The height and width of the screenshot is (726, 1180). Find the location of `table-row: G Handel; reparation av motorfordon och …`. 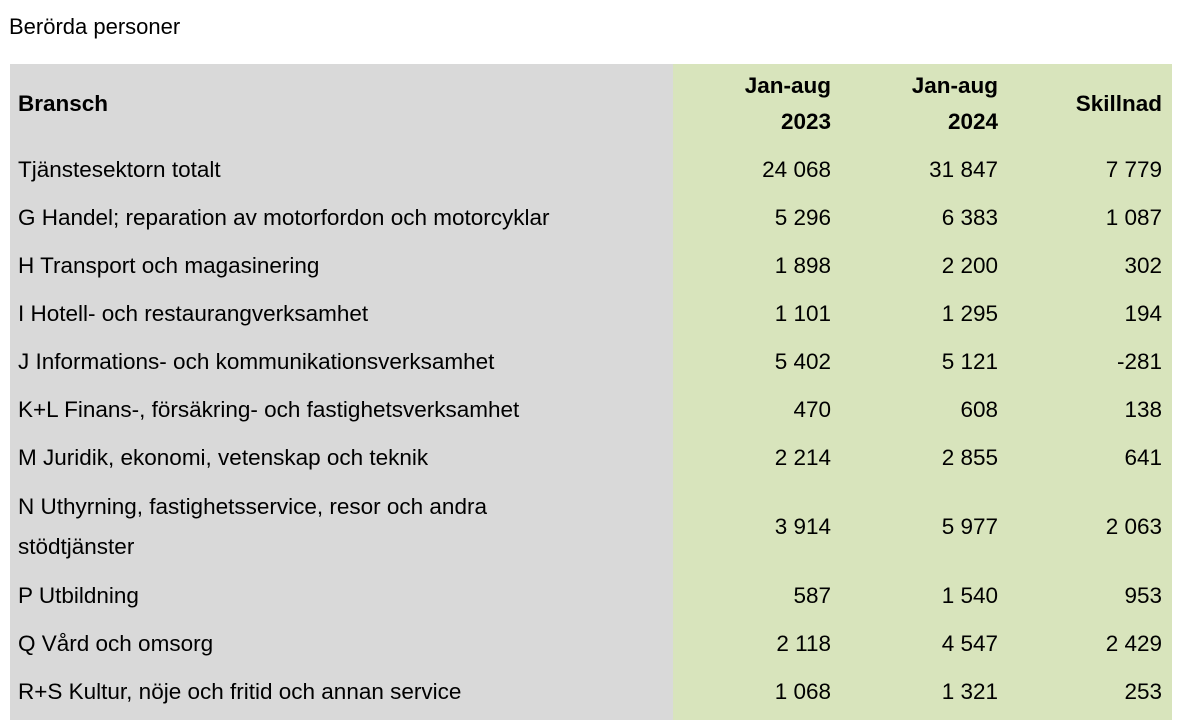

table-row: G Handel; reparation av motorfordon och … is located at coordinates (591, 218).